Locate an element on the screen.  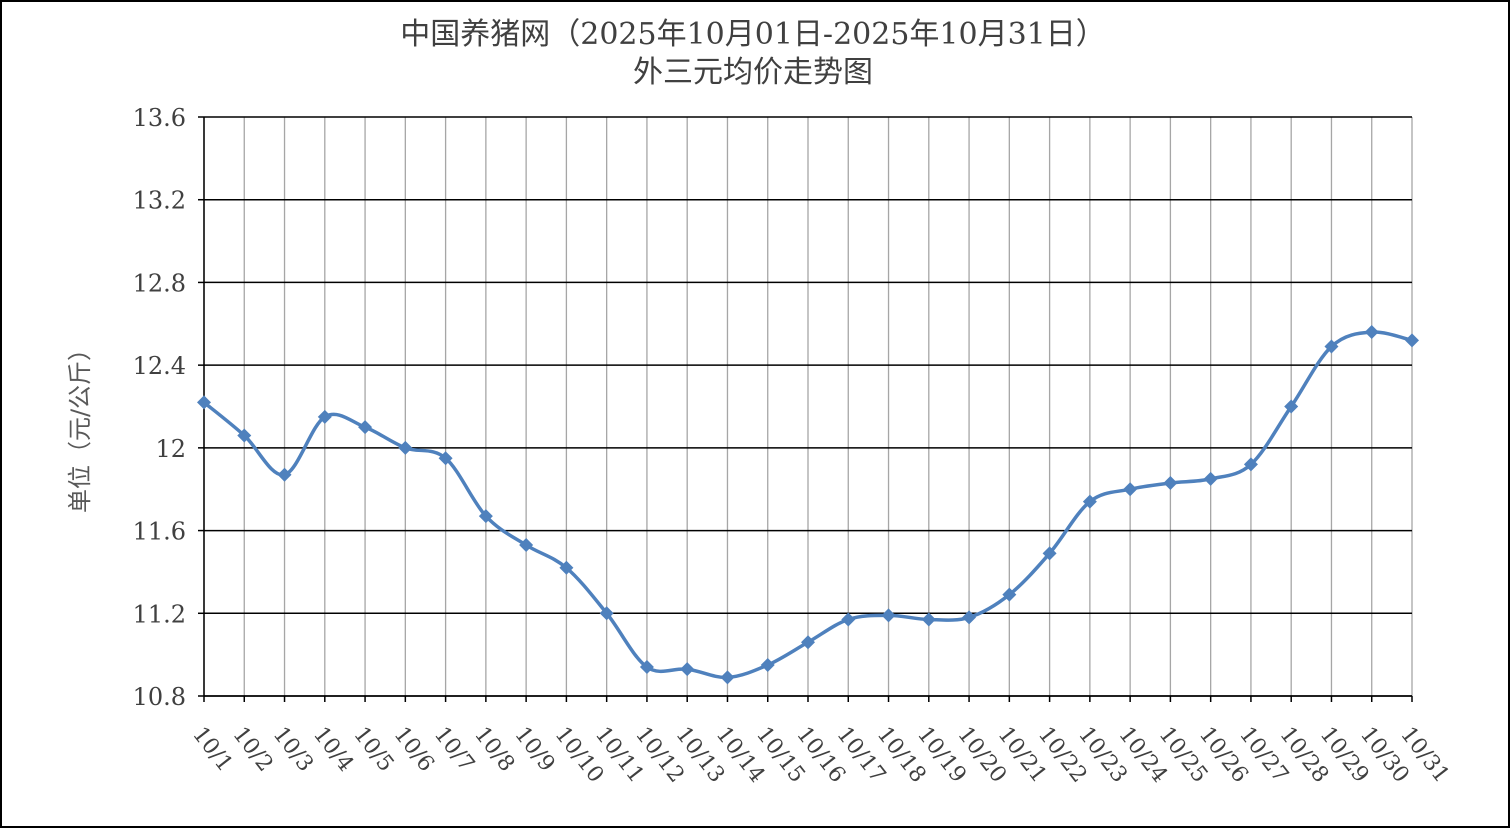
y-tick-label: 11.6 is located at coordinates (159, 532).